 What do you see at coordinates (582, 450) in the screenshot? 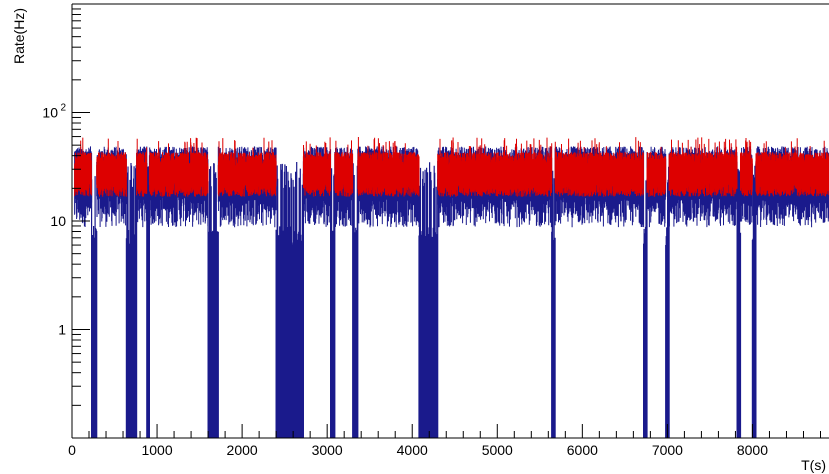
I see `x-tick-label: 6000` at bounding box center [582, 450].